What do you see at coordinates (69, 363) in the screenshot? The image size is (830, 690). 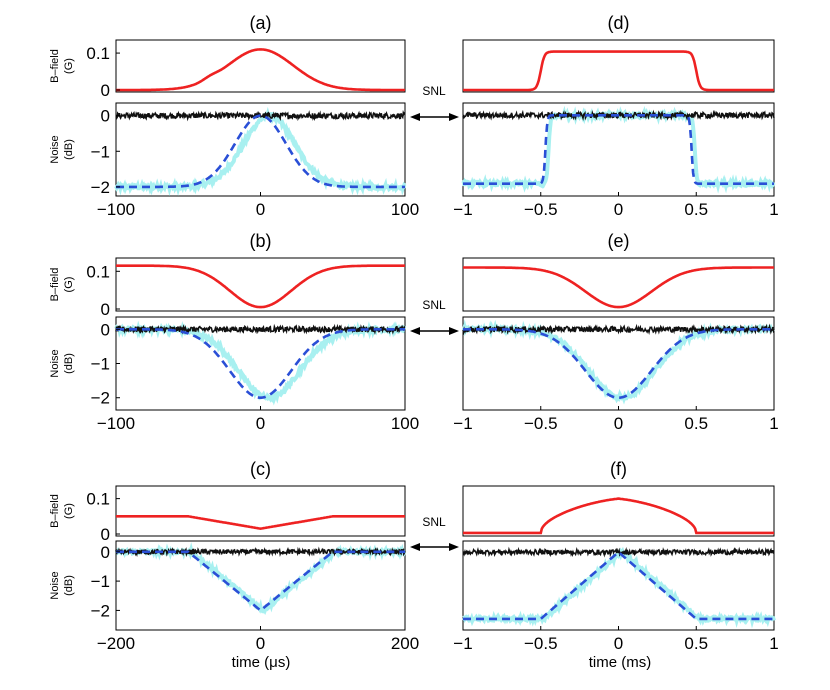 I see `noise-ylabel-unit-b: (dB)` at bounding box center [69, 363].